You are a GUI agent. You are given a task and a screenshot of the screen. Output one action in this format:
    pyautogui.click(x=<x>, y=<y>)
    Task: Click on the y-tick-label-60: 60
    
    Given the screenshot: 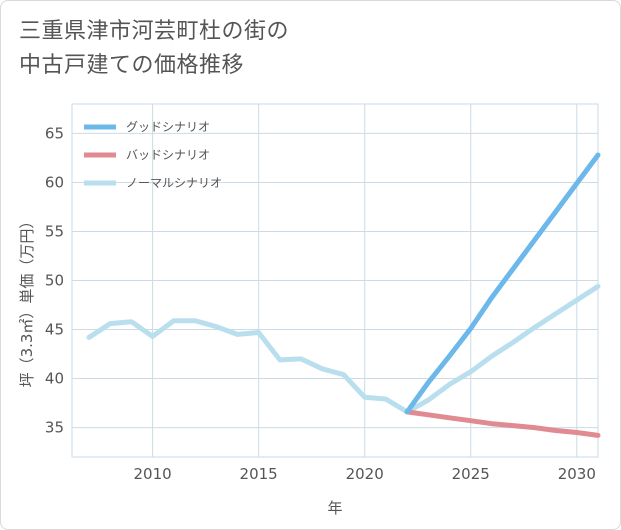 What is the action you would take?
    pyautogui.click(x=54, y=182)
    